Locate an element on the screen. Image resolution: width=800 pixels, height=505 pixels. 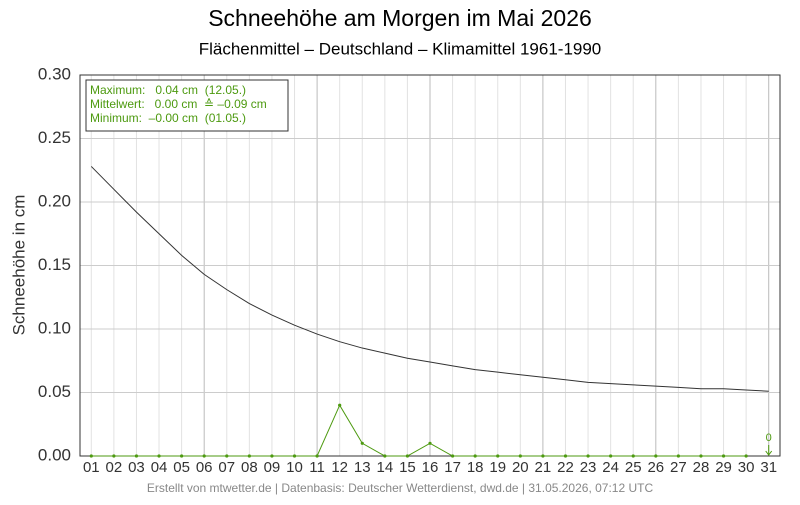
x-tick-label: 02 is located at coordinates (114, 467).